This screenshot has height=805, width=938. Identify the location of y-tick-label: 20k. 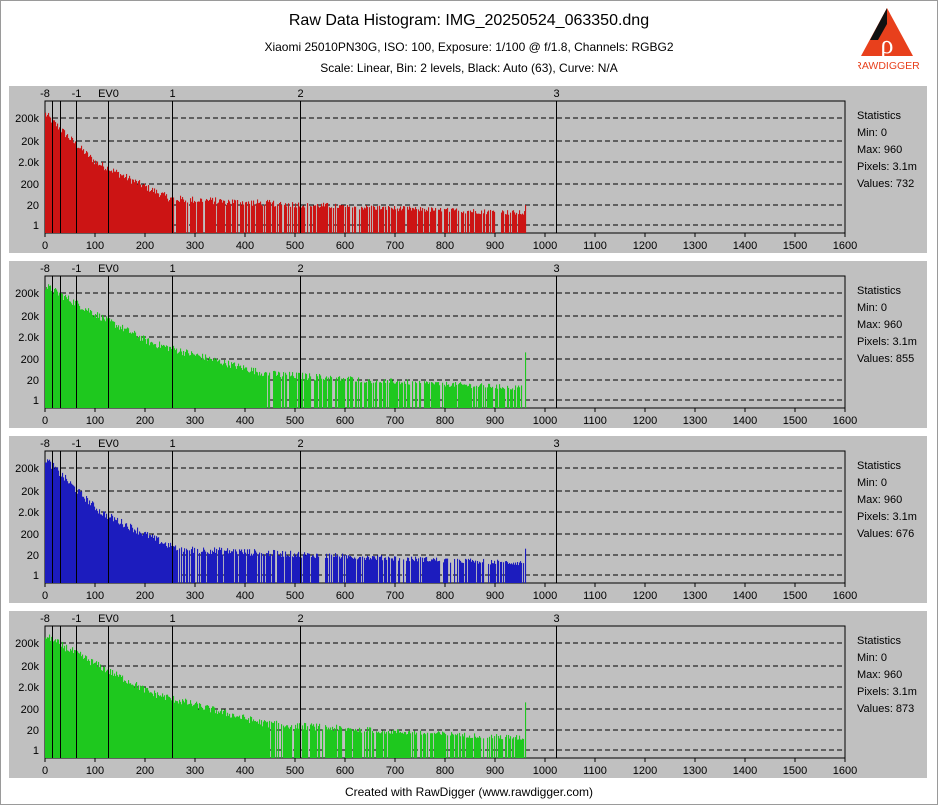
(30, 142).